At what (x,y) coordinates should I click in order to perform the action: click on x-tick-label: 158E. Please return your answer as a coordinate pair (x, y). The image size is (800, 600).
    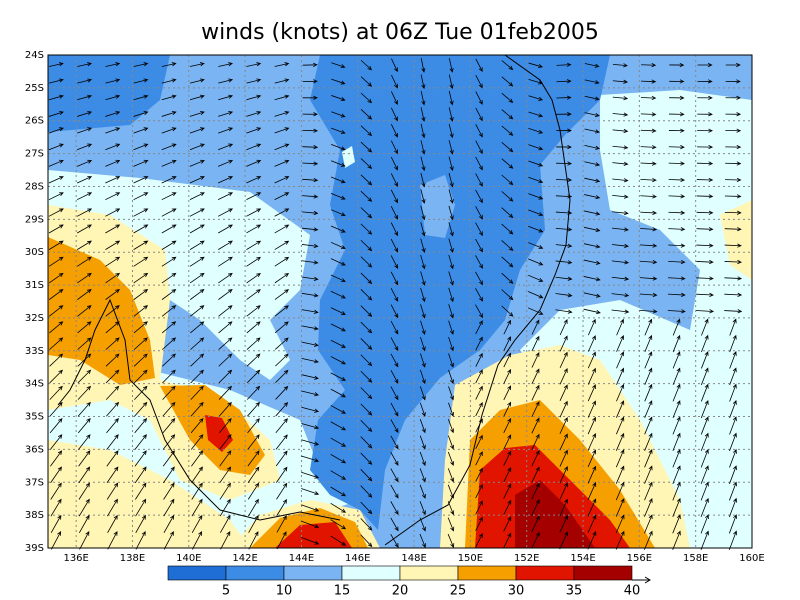
    Looking at the image, I should click on (695, 558).